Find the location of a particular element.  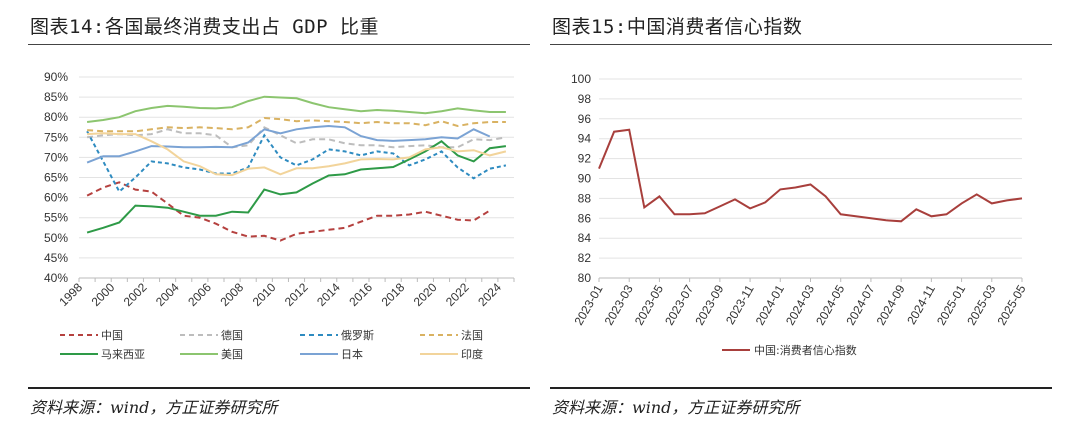

y-tick-label: 96 is located at coordinates (585, 119).